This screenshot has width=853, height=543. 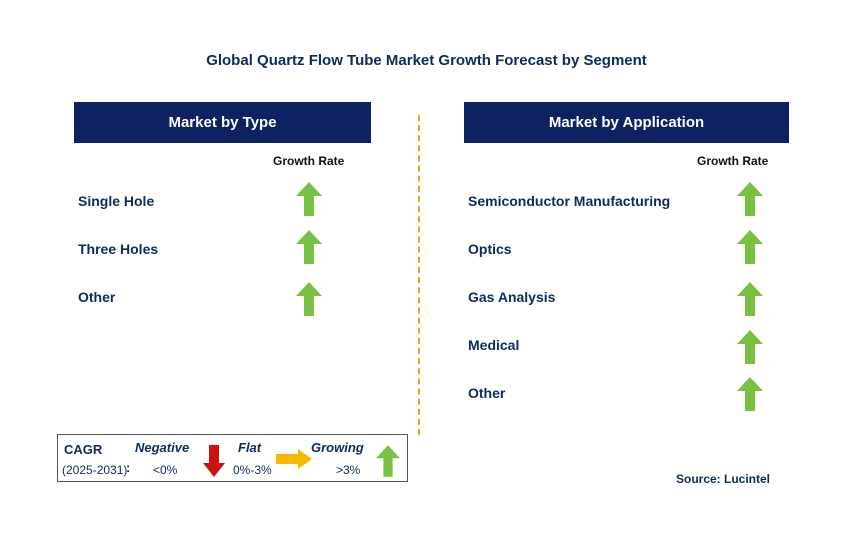 What do you see at coordinates (733, 161) in the screenshot?
I see `application-growth-rate-label: Growth Rate` at bounding box center [733, 161].